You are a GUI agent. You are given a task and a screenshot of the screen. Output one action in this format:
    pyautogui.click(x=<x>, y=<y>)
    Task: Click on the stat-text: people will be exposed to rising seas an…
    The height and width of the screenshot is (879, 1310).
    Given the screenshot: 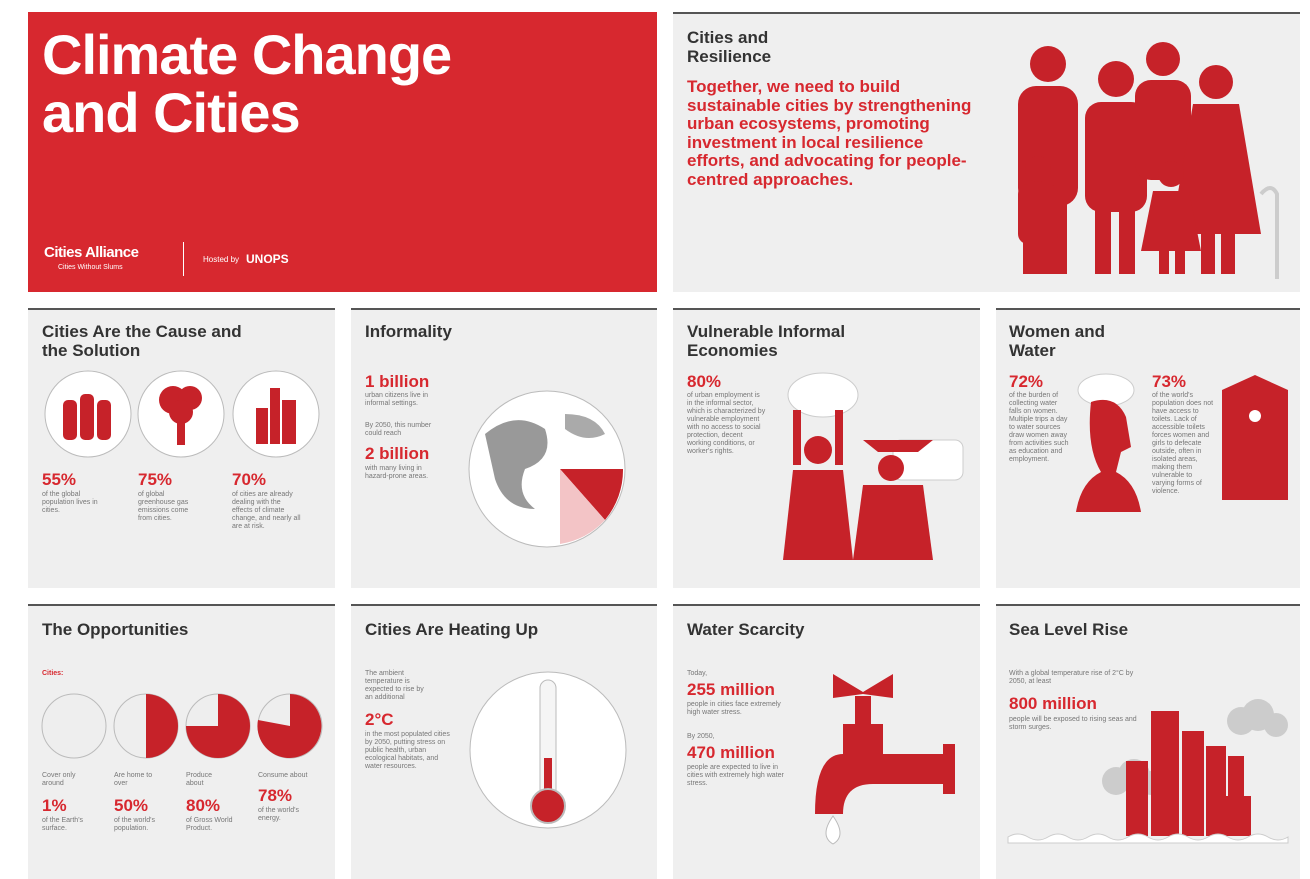 What is the action you would take?
    pyautogui.click(x=1073, y=723)
    